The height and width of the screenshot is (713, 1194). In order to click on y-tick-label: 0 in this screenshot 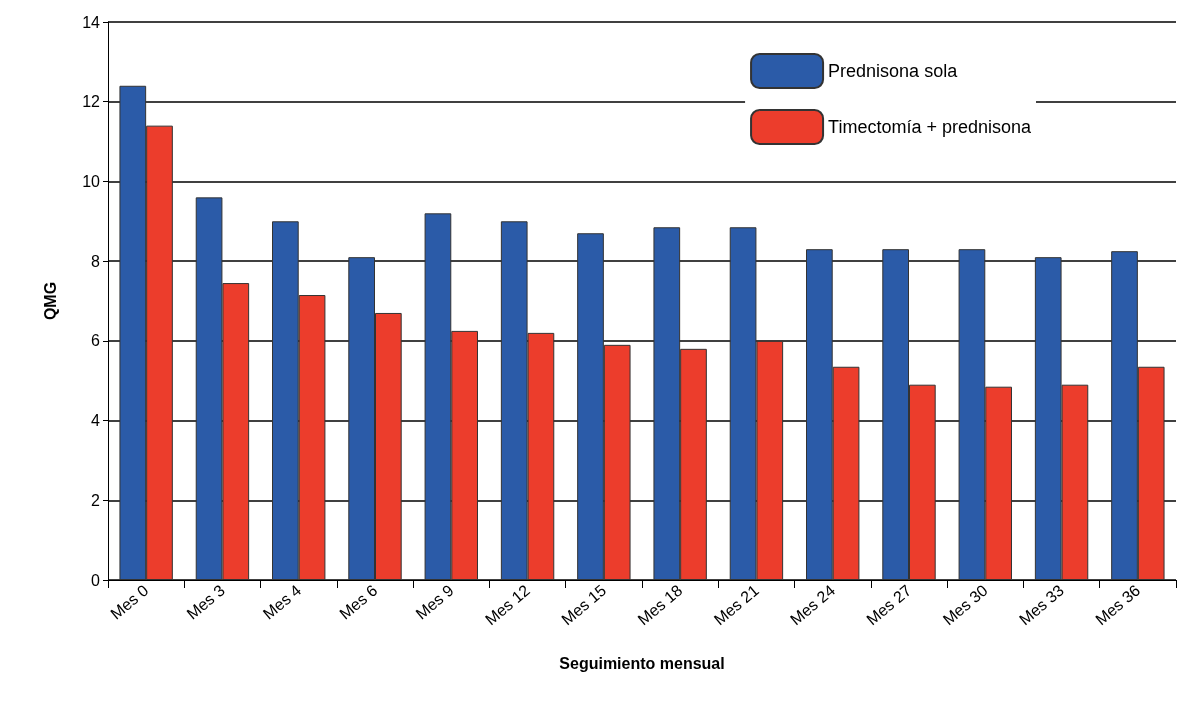, I will do `click(96, 580)`.